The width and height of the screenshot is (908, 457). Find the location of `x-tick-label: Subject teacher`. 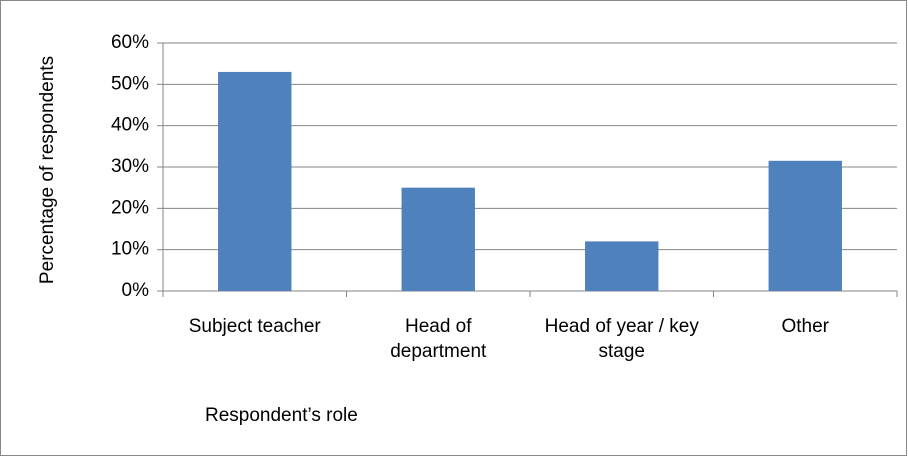

x-tick-label: Subject teacher is located at coordinates (254, 326).